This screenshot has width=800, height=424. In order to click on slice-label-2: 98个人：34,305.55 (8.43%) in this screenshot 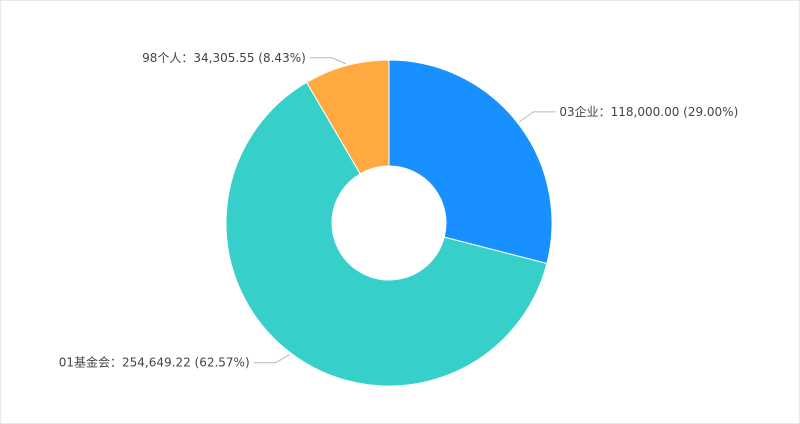, I will do `click(224, 58)`.